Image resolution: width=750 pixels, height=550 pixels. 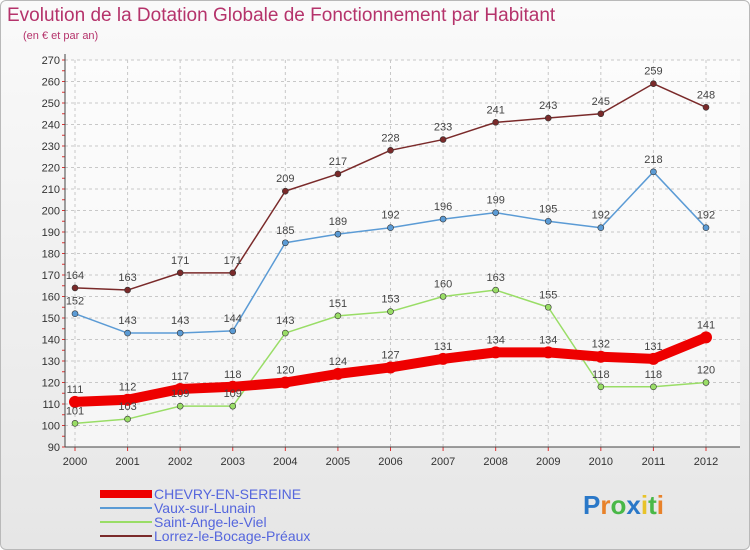 I want to click on logo-letter: P, so click(x=592, y=505).